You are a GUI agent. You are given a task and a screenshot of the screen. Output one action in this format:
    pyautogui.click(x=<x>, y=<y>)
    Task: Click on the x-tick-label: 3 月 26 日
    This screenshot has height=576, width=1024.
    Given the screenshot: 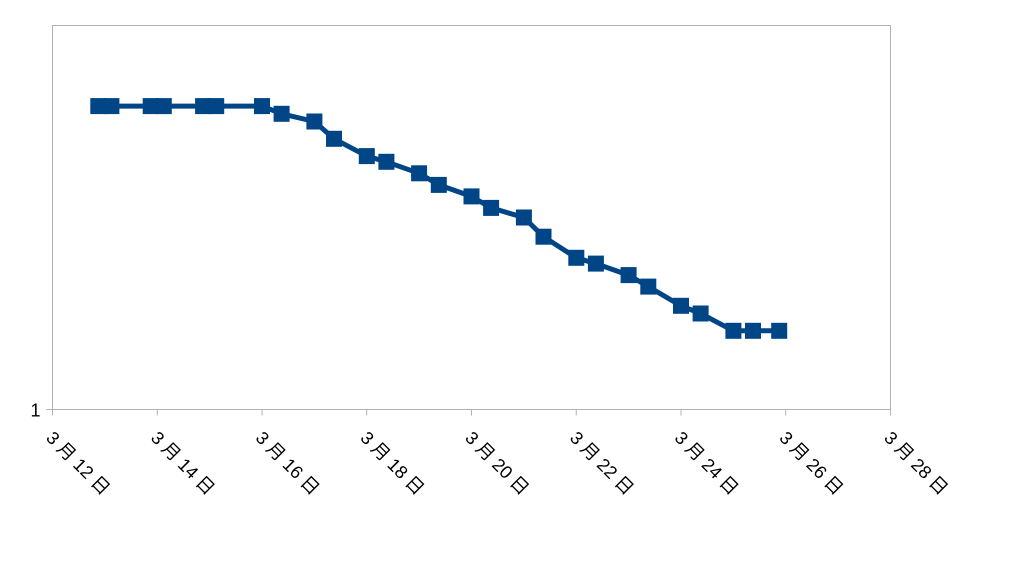 What is the action you would take?
    pyautogui.click(x=811, y=463)
    